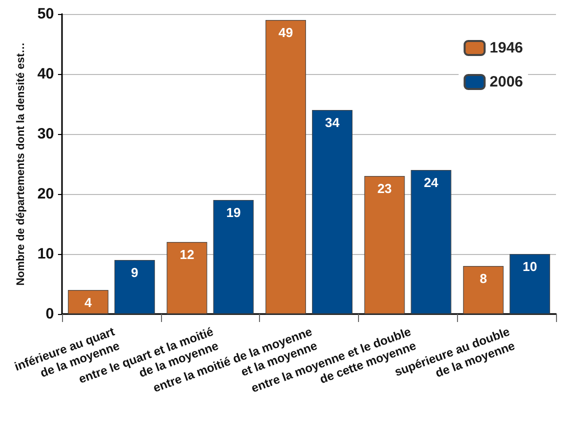 The width and height of the screenshot is (568, 421). What do you see at coordinates (332, 122) in the screenshot?
I see `data-label: 34` at bounding box center [332, 122].